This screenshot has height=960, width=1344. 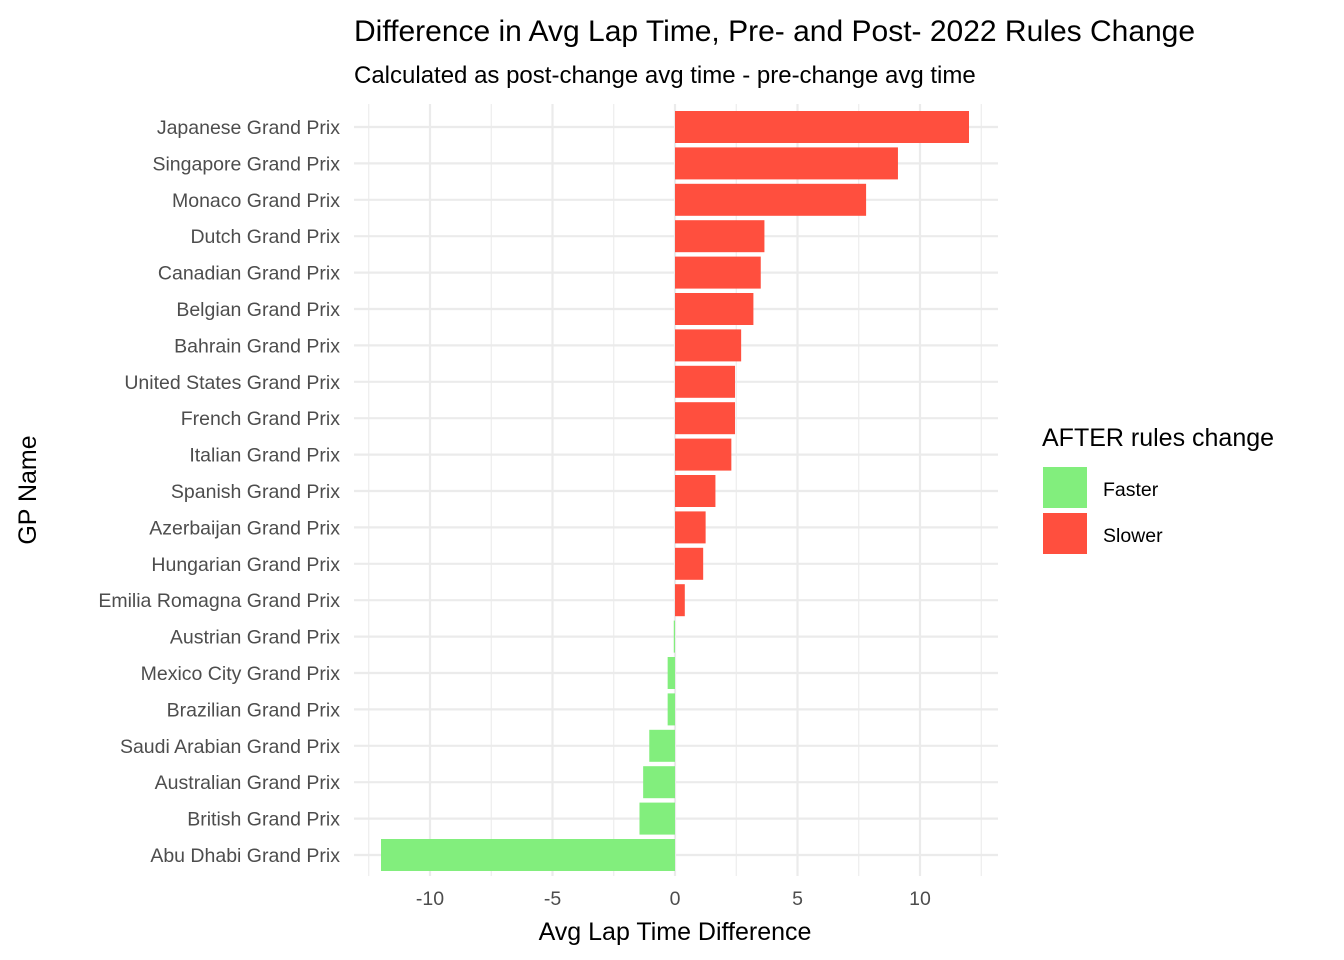 I want to click on legend: AFTER rules change Faster Slower, so click(x=1158, y=489).